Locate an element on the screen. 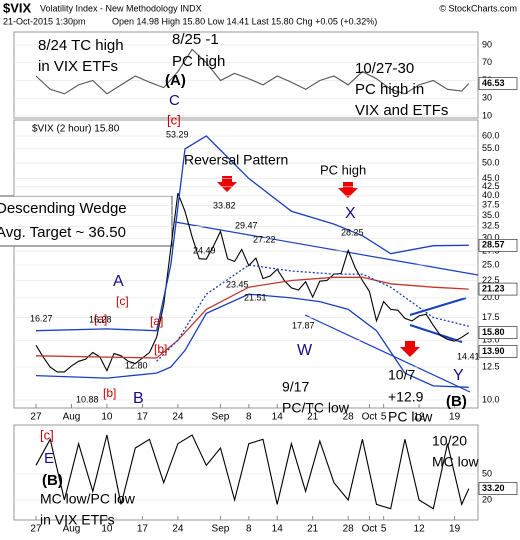  x-tick-label: 10 is located at coordinates (107, 529).